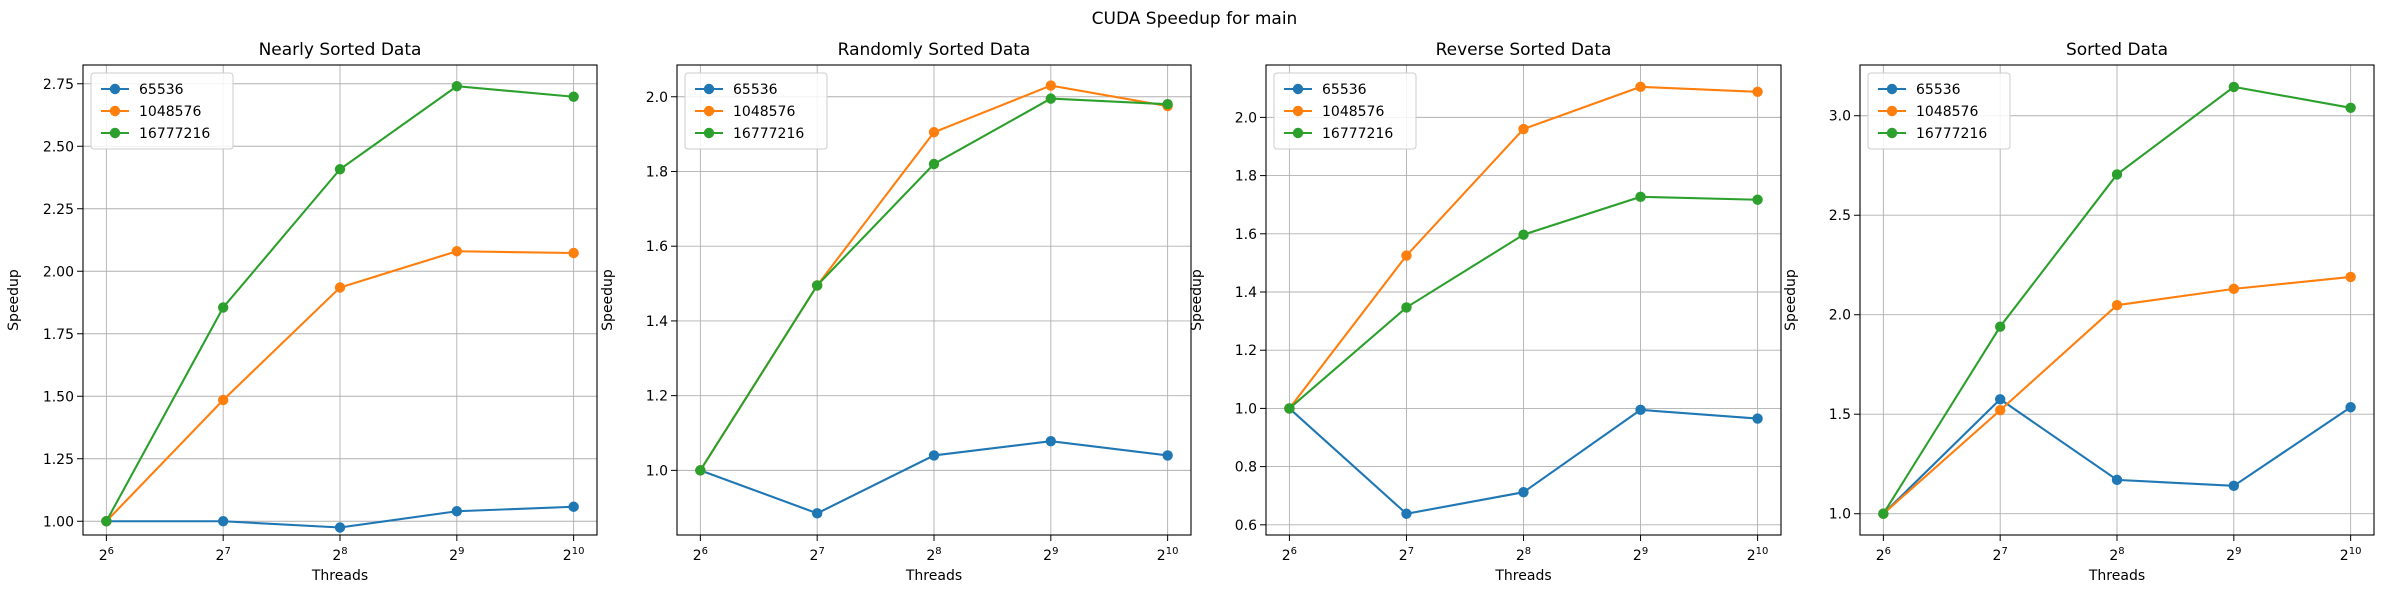 This screenshot has width=2389, height=593. What do you see at coordinates (1524, 50) in the screenshot?
I see `chart3-title: Reverse Sorted Data` at bounding box center [1524, 50].